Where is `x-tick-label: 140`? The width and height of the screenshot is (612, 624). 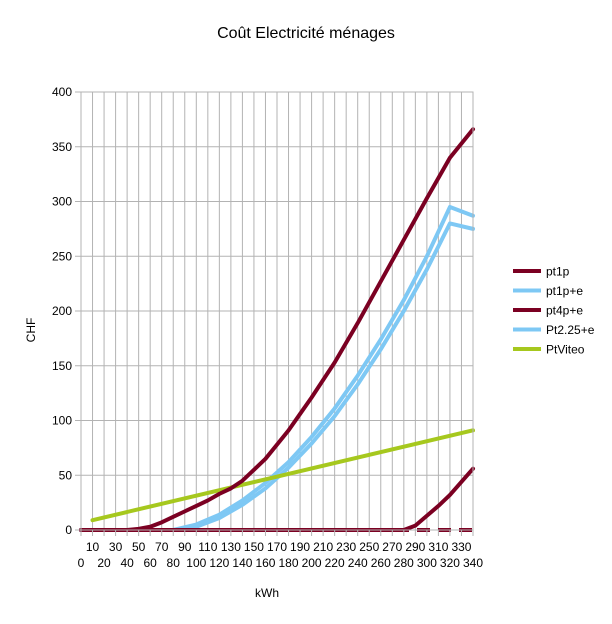 x-tick-label: 140 is located at coordinates (242, 563).